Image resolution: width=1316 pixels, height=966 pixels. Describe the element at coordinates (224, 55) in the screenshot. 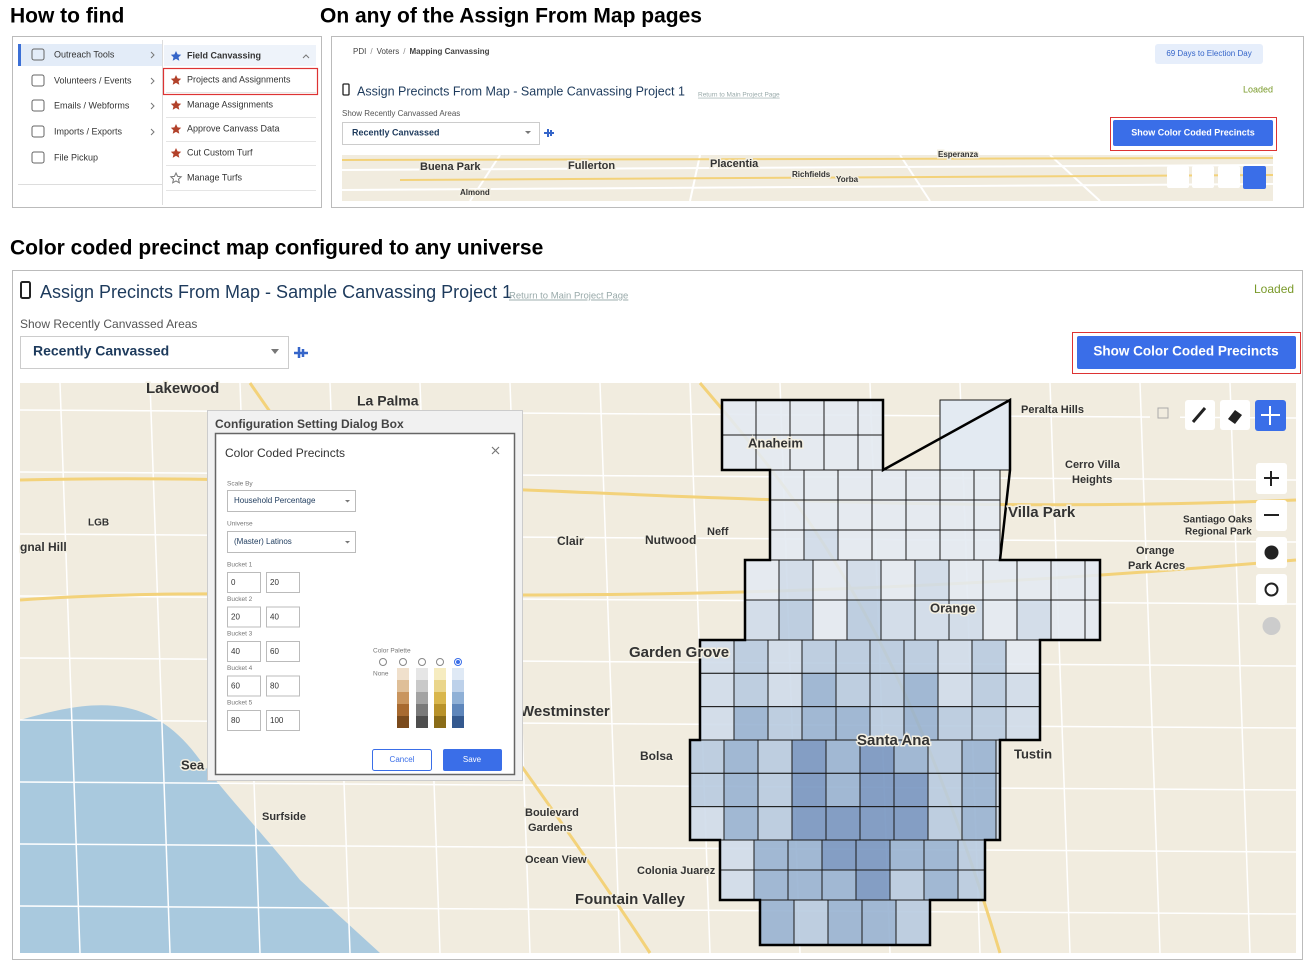

I see `menu-item: Field Canvassing` at that location.